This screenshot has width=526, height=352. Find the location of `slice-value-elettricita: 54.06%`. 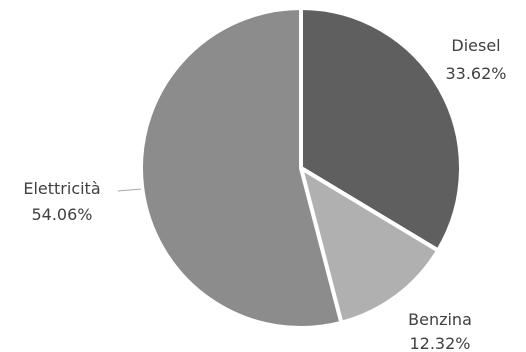

slice-value-elettricita: 54.06% is located at coordinates (61, 214).